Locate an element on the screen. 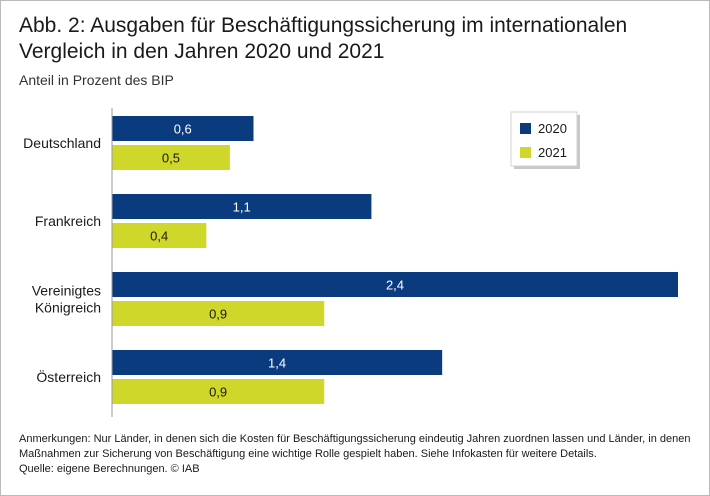 The height and width of the screenshot is (496, 710). bar-value-label-2021-3: 0,9 is located at coordinates (218, 392).